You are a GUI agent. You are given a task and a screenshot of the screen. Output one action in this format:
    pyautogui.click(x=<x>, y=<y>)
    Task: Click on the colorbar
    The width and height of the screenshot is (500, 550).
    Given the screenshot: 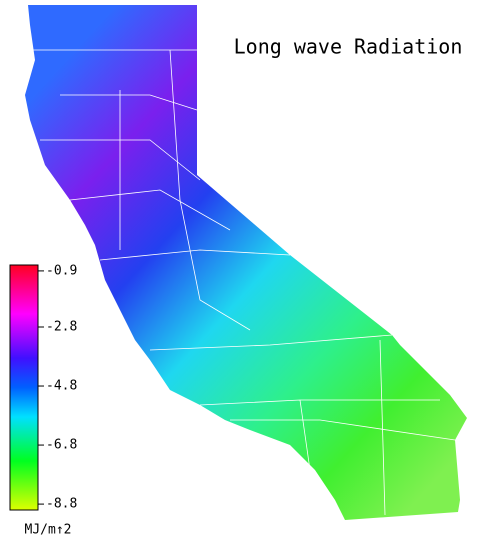 What is the action you would take?
    pyautogui.click(x=24, y=387)
    